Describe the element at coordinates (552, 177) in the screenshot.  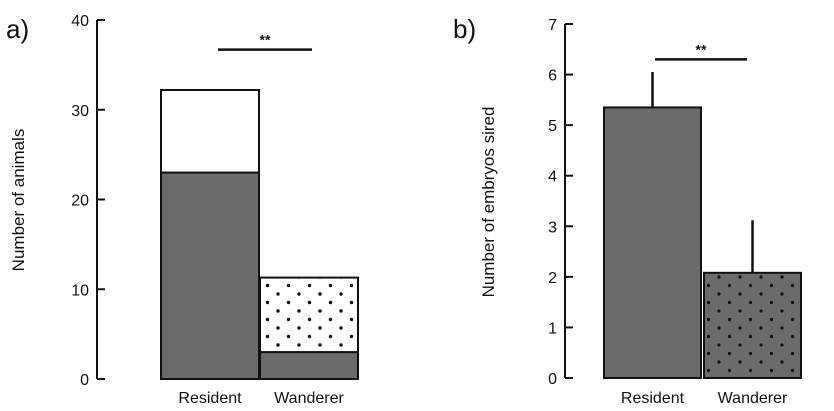
I see `y-tick-label: 4` at that location.